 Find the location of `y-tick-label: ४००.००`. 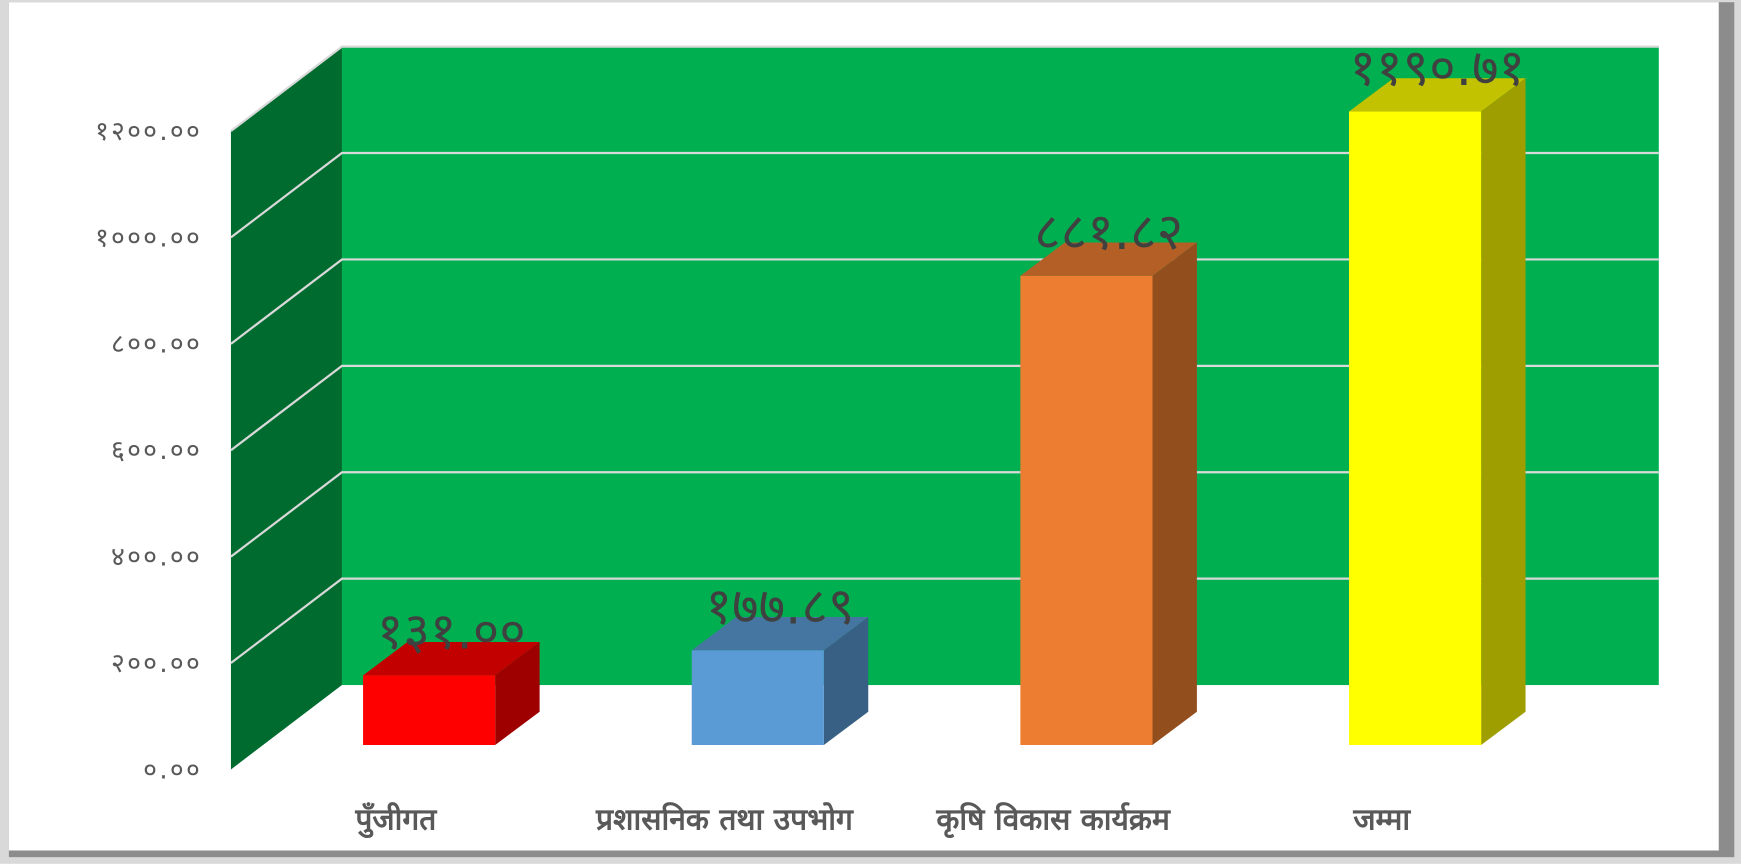

y-tick-label: ४००.०० is located at coordinates (156, 557).